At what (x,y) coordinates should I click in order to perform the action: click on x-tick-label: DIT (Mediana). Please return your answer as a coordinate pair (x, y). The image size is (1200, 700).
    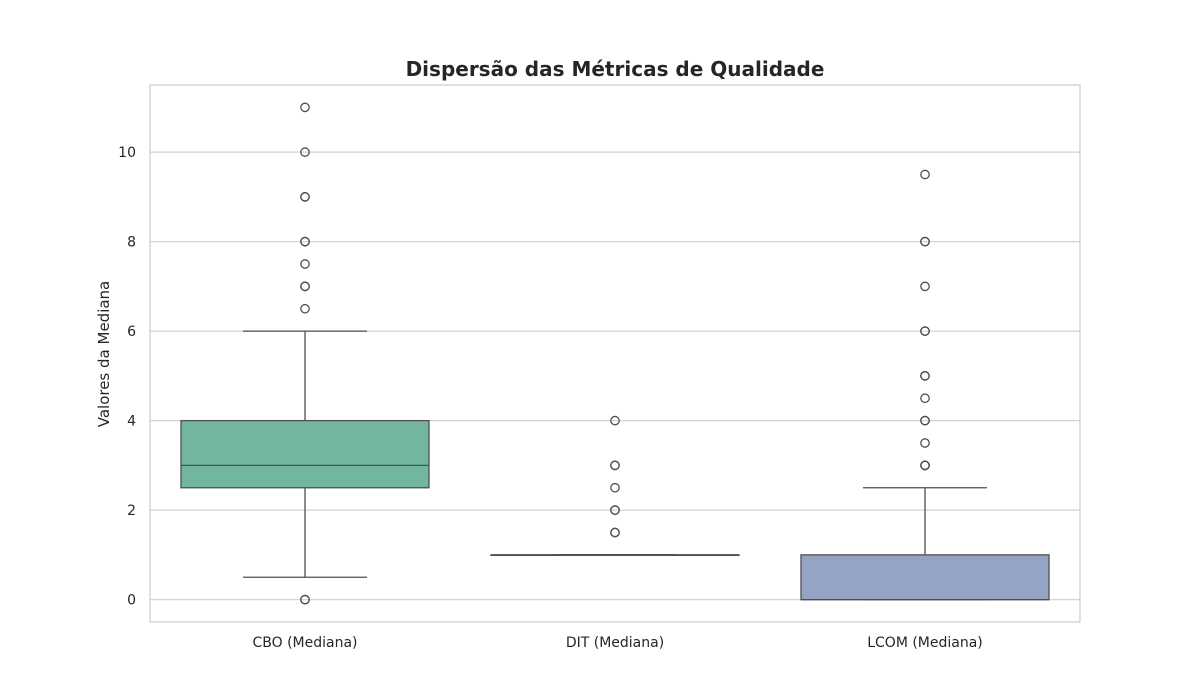
    Looking at the image, I should click on (615, 643).